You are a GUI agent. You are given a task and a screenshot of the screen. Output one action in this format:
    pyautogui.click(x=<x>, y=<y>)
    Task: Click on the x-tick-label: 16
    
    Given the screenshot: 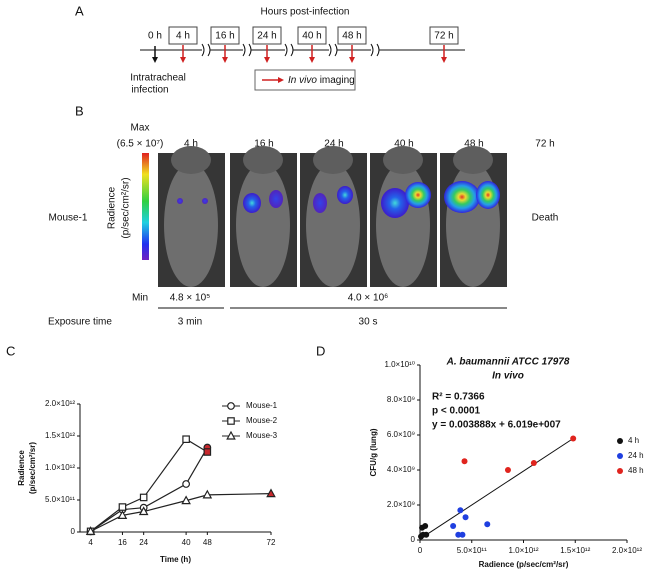 What is the action you would take?
    pyautogui.click(x=122, y=542)
    